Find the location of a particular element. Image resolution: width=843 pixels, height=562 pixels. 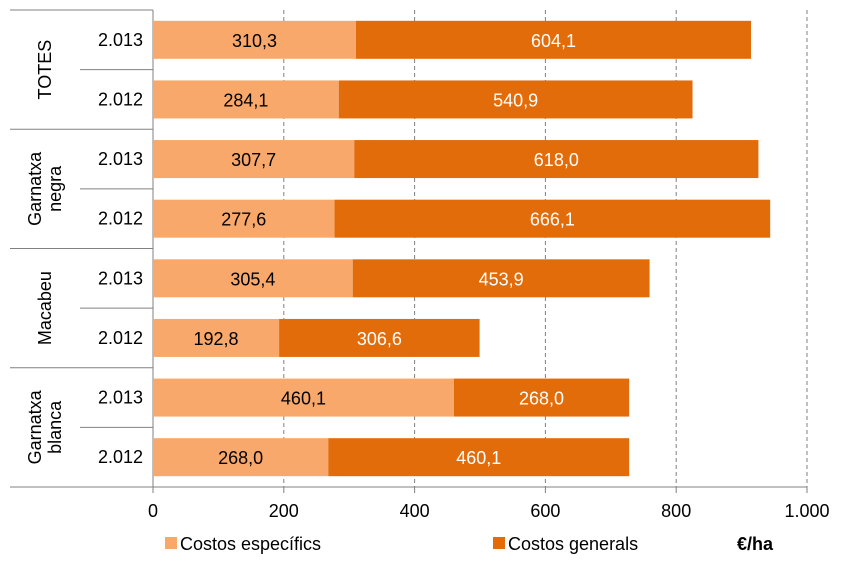

x-tick-label: 400 is located at coordinates (415, 511).